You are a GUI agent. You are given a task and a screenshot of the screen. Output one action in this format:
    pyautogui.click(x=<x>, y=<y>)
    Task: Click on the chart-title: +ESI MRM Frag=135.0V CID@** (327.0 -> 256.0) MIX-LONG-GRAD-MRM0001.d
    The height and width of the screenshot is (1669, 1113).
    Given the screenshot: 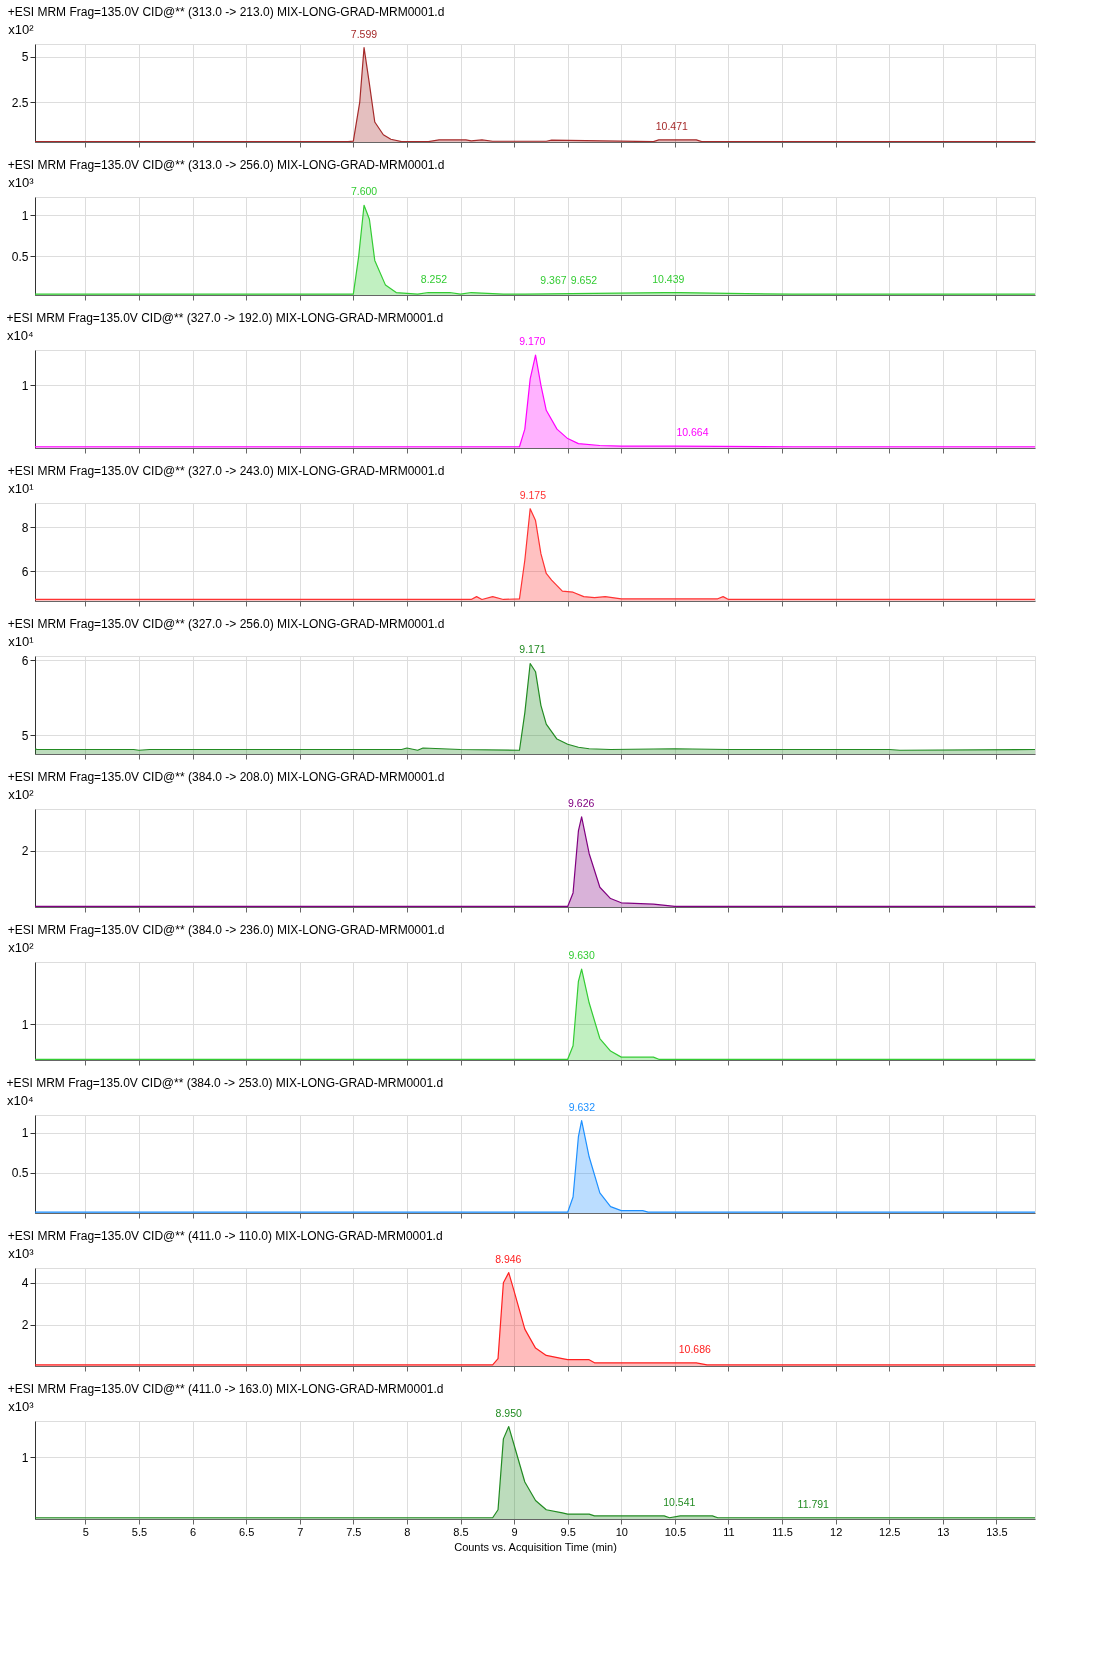 What is the action you would take?
    pyautogui.click(x=226, y=624)
    